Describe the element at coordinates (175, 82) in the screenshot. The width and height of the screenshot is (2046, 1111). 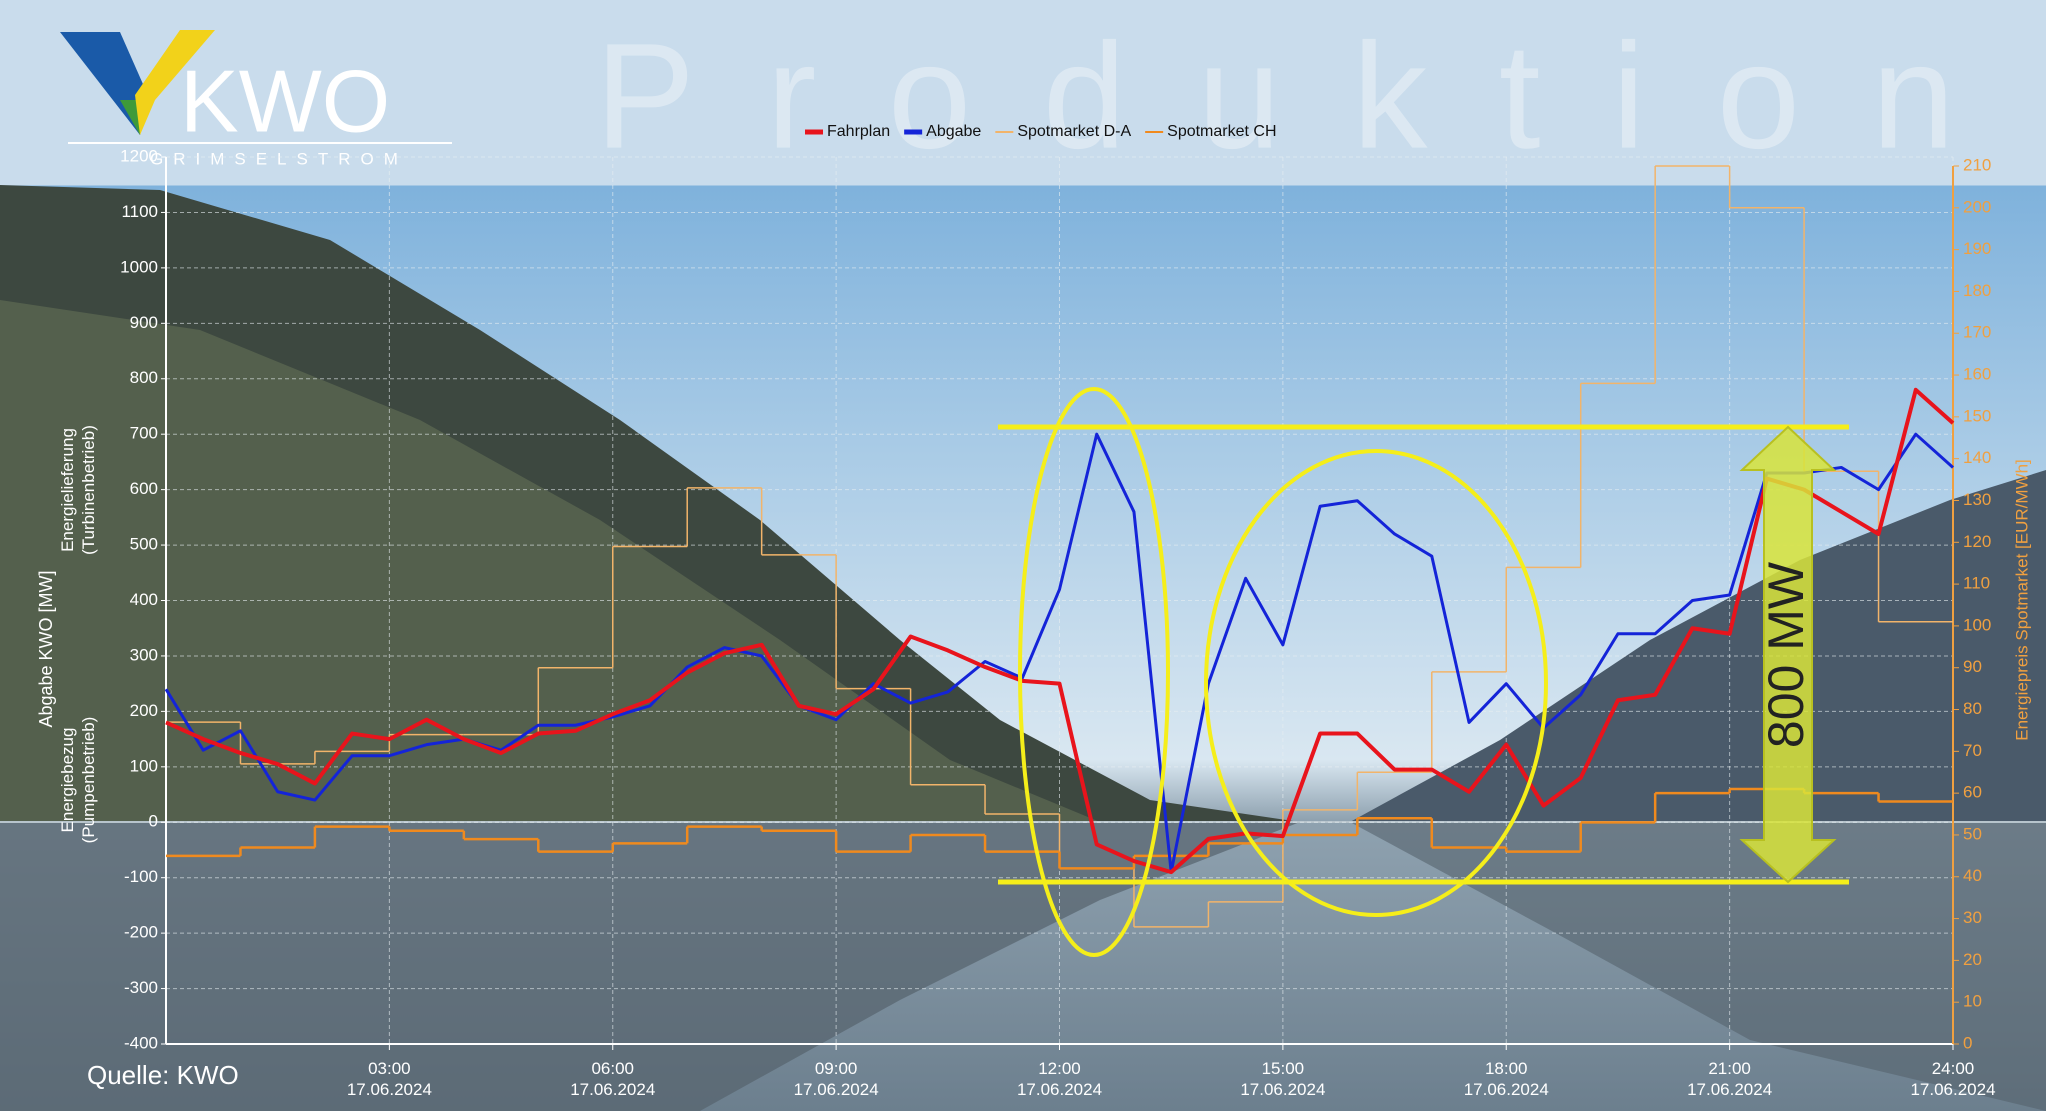
I see `logo-yellow` at that location.